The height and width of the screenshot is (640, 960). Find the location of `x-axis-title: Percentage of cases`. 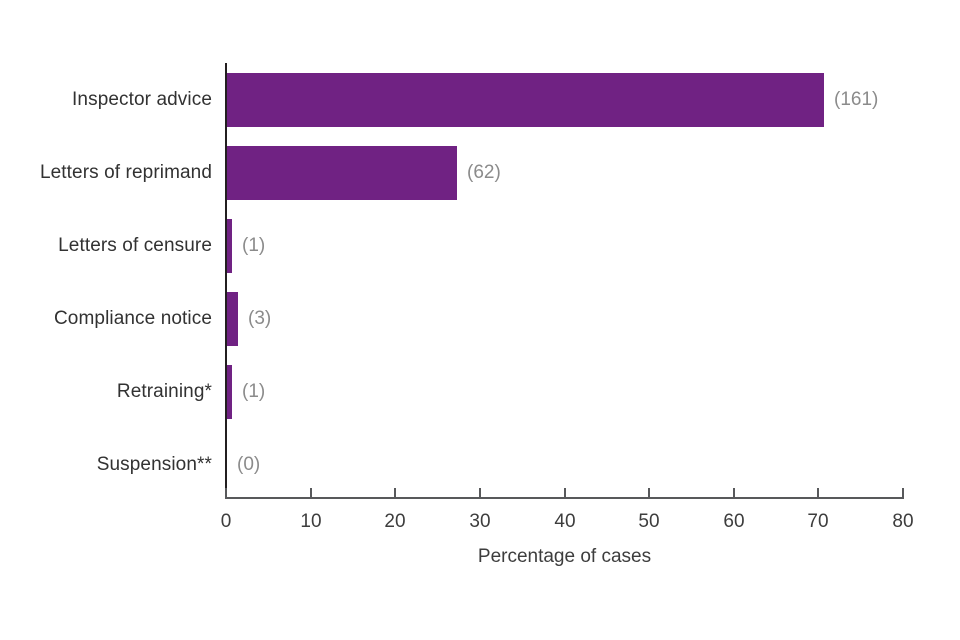

x-axis-title: Percentage of cases is located at coordinates (564, 556).